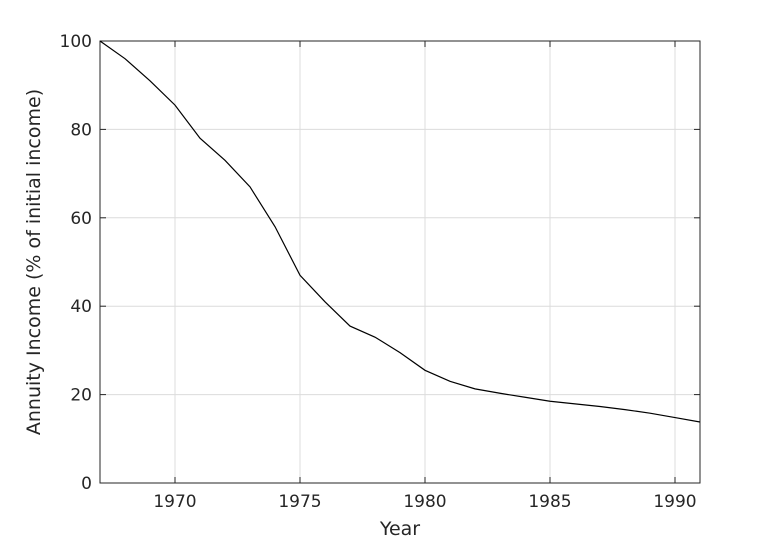 This screenshot has width=774, height=543. What do you see at coordinates (674, 502) in the screenshot?
I see `x-tick-label: 1990` at bounding box center [674, 502].